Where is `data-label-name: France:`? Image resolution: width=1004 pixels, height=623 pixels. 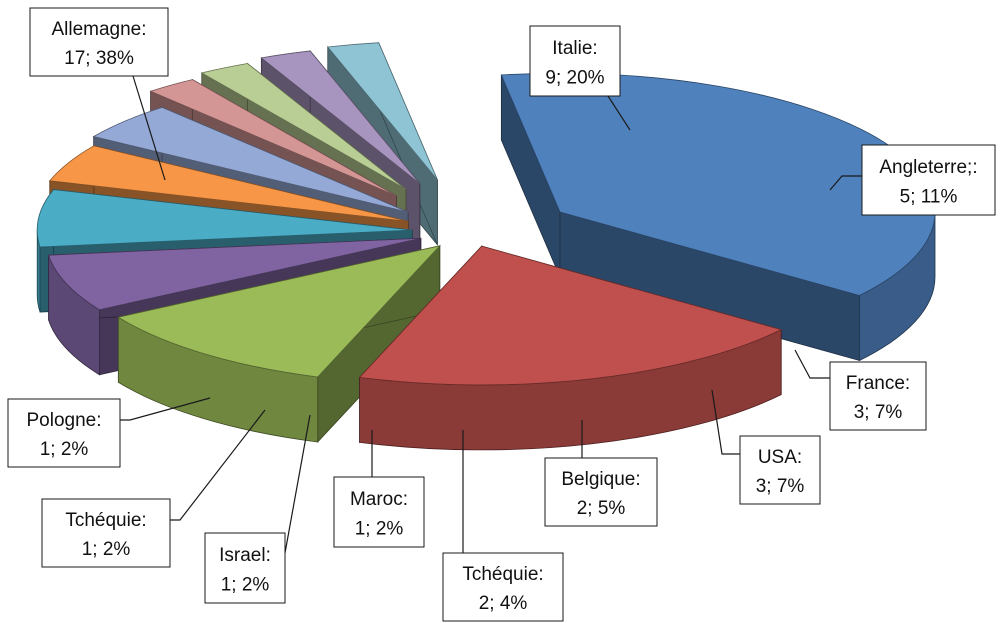
data-label-name: France: is located at coordinates (878, 383).